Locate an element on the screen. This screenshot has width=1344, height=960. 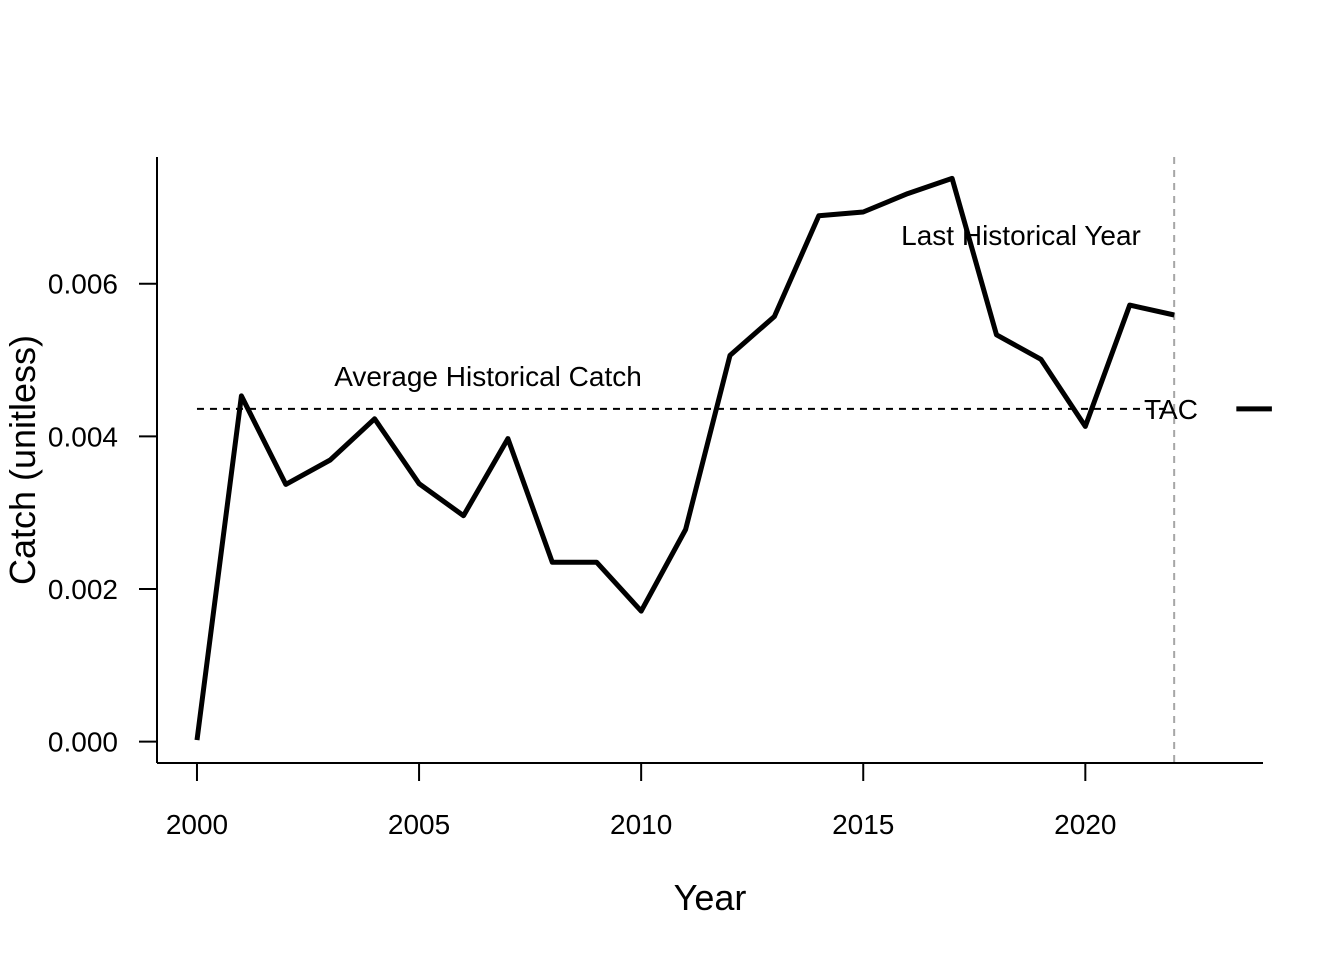
x-tick-label: 2010 is located at coordinates (641, 824).